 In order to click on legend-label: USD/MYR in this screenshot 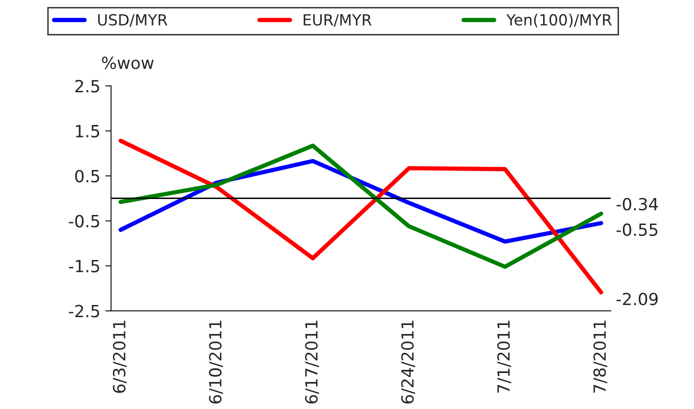, I will do `click(133, 20)`.